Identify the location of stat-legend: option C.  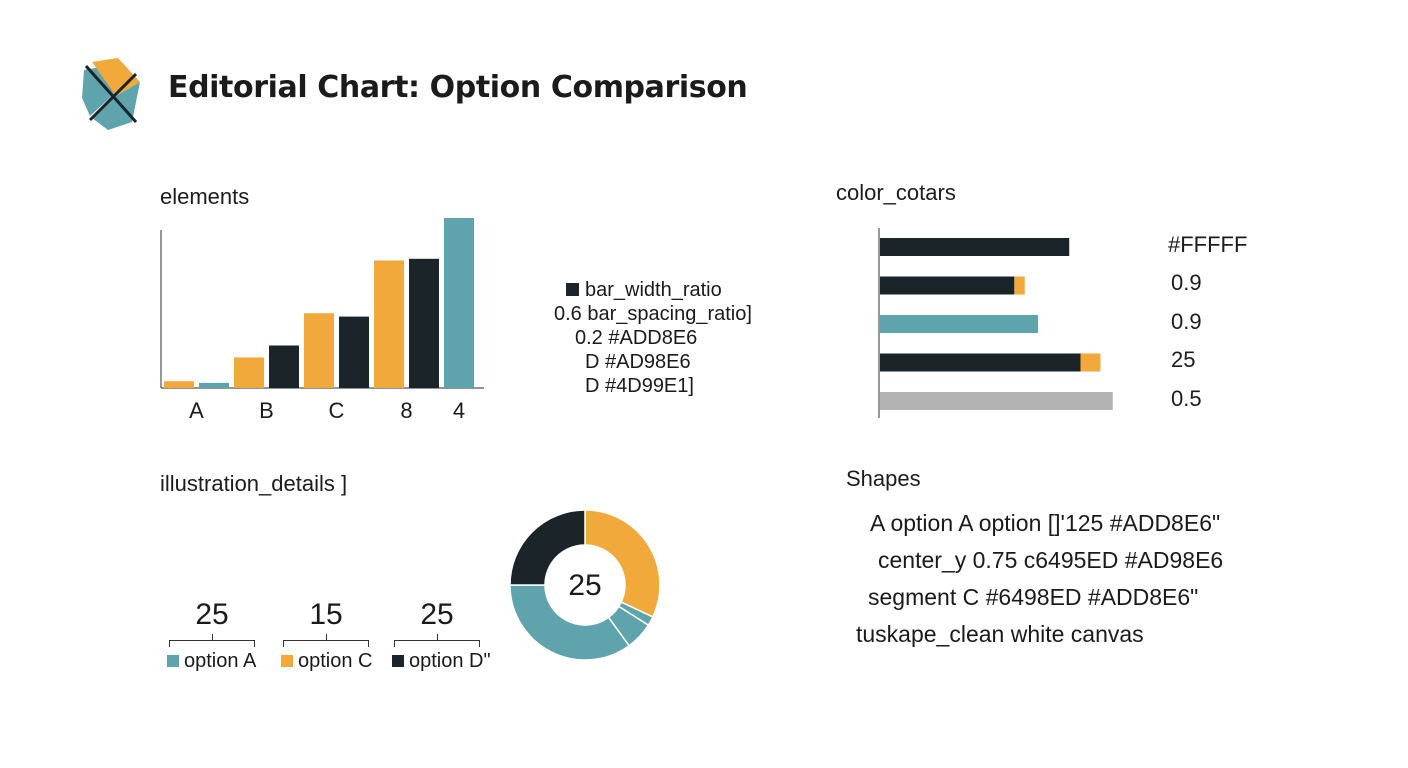
(331, 661).